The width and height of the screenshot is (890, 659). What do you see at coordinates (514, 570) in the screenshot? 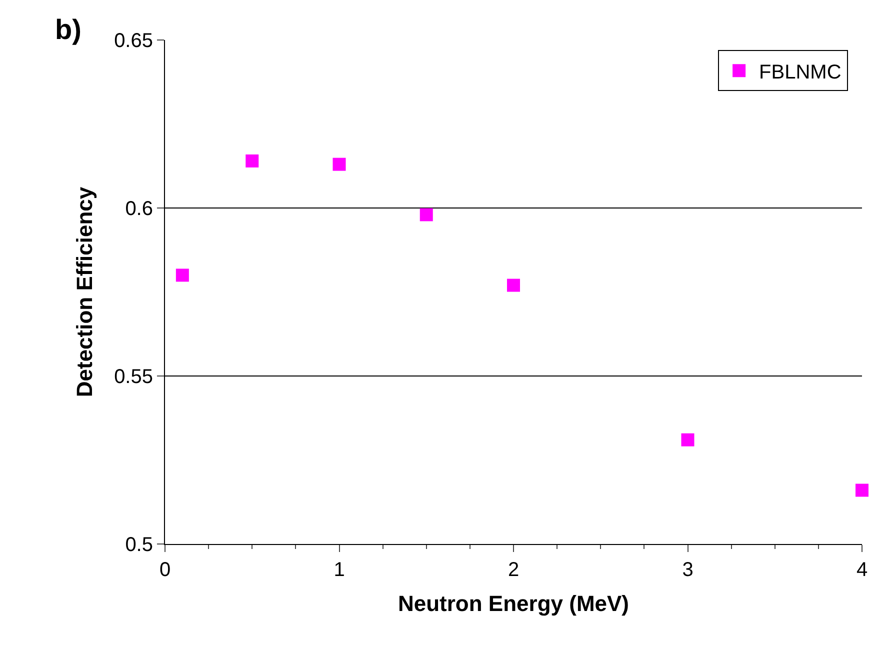
I see `x-tick-label: 2` at bounding box center [514, 570].